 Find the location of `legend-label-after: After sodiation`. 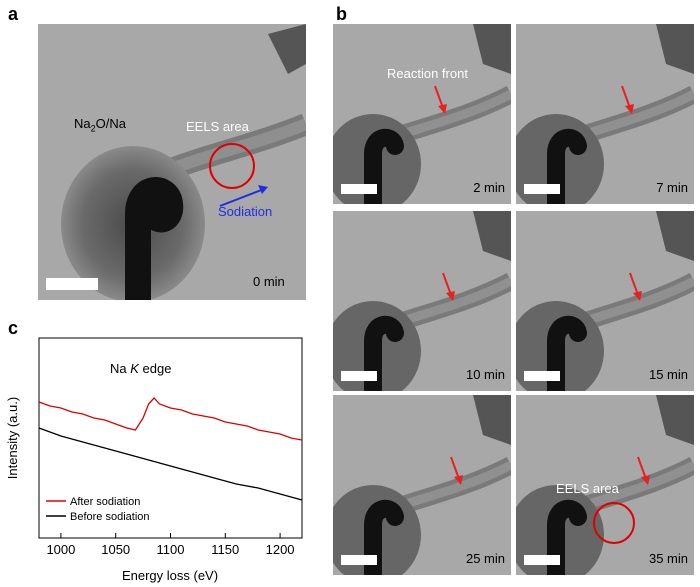

legend-label-after: After sodiation is located at coordinates (105, 502).